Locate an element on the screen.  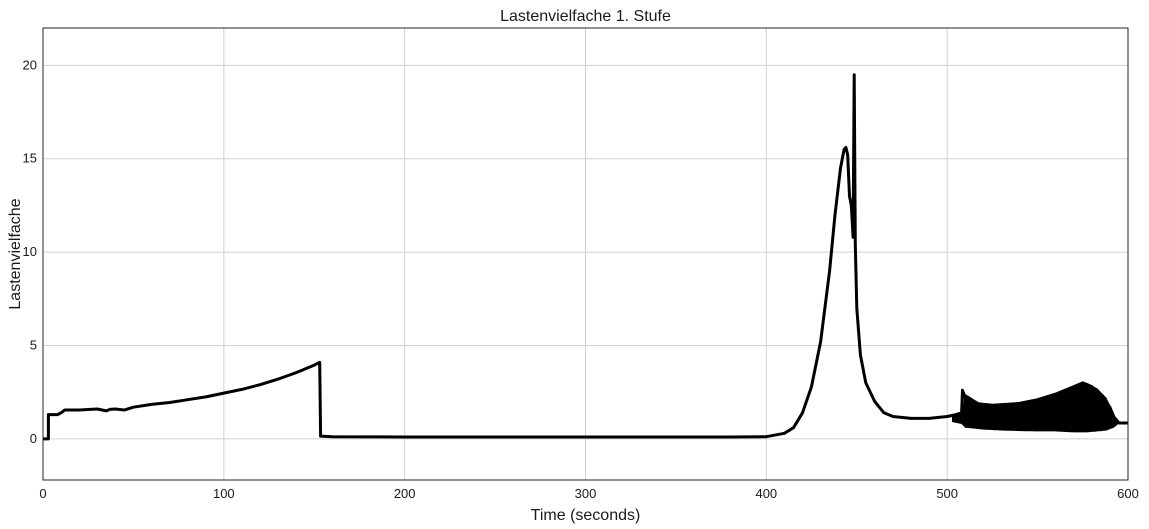
y-tick-label: 20 is located at coordinates (30, 64).